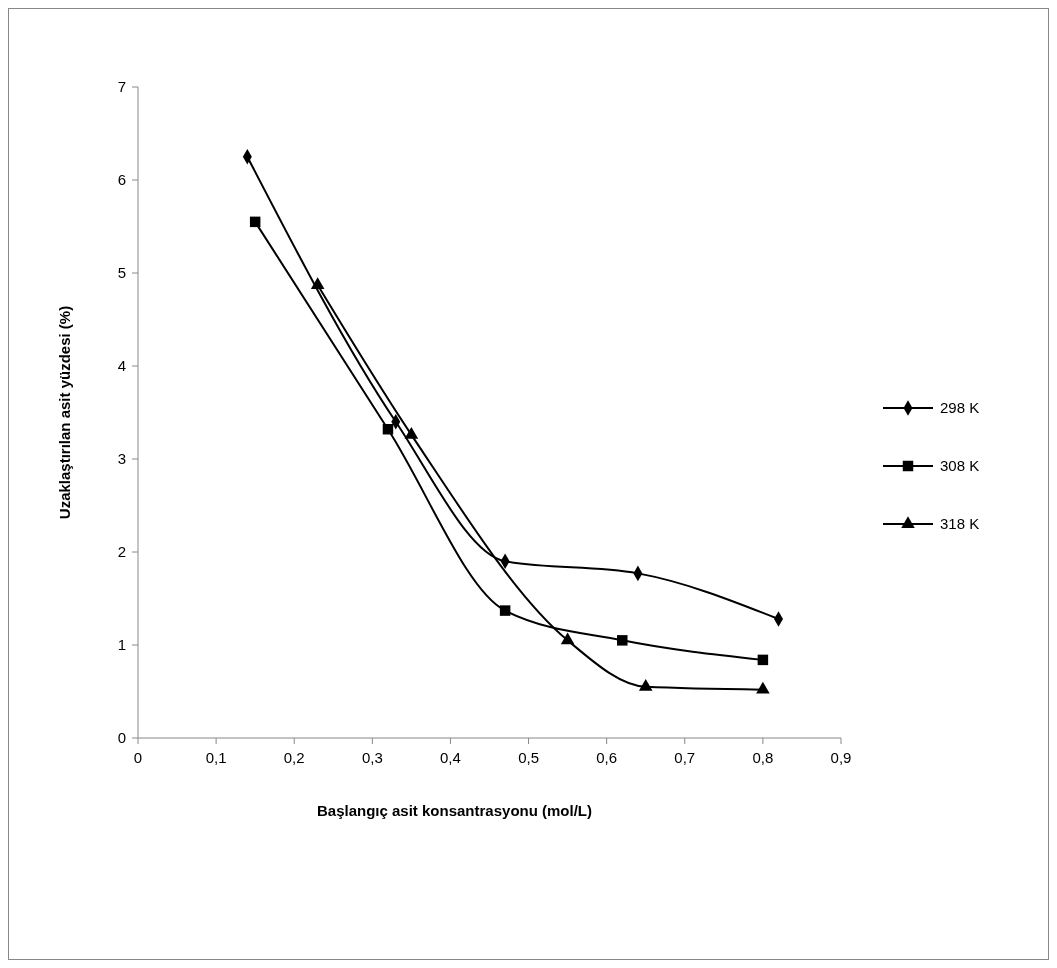  Describe the element at coordinates (960, 408) in the screenshot. I see `legend-label: 298 K` at that location.